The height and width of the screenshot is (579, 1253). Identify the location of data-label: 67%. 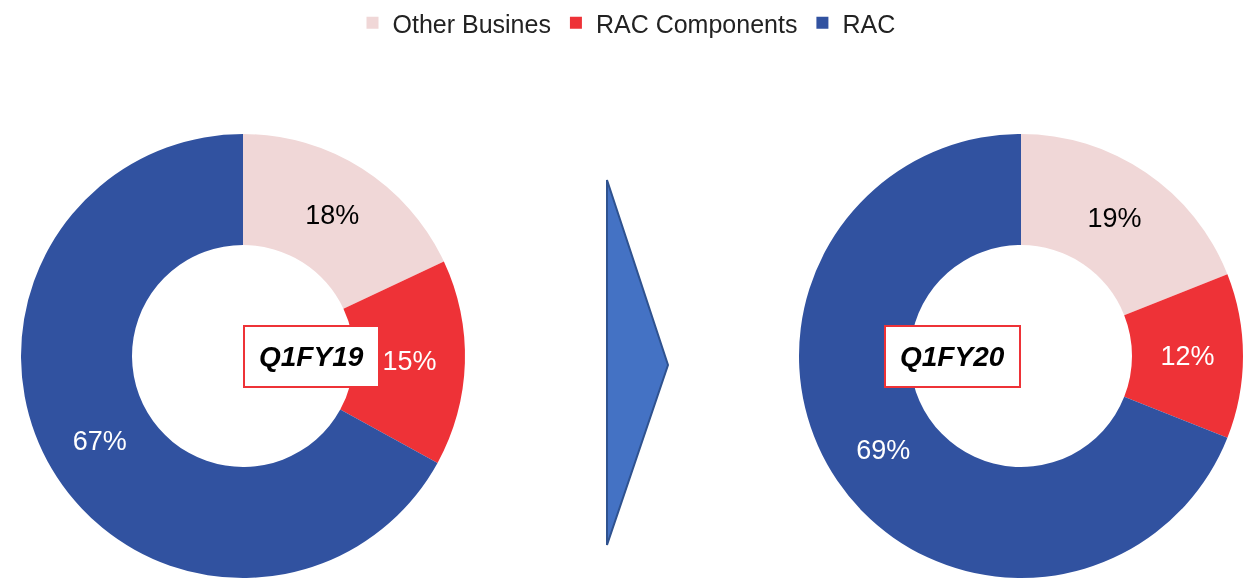
(99, 440).